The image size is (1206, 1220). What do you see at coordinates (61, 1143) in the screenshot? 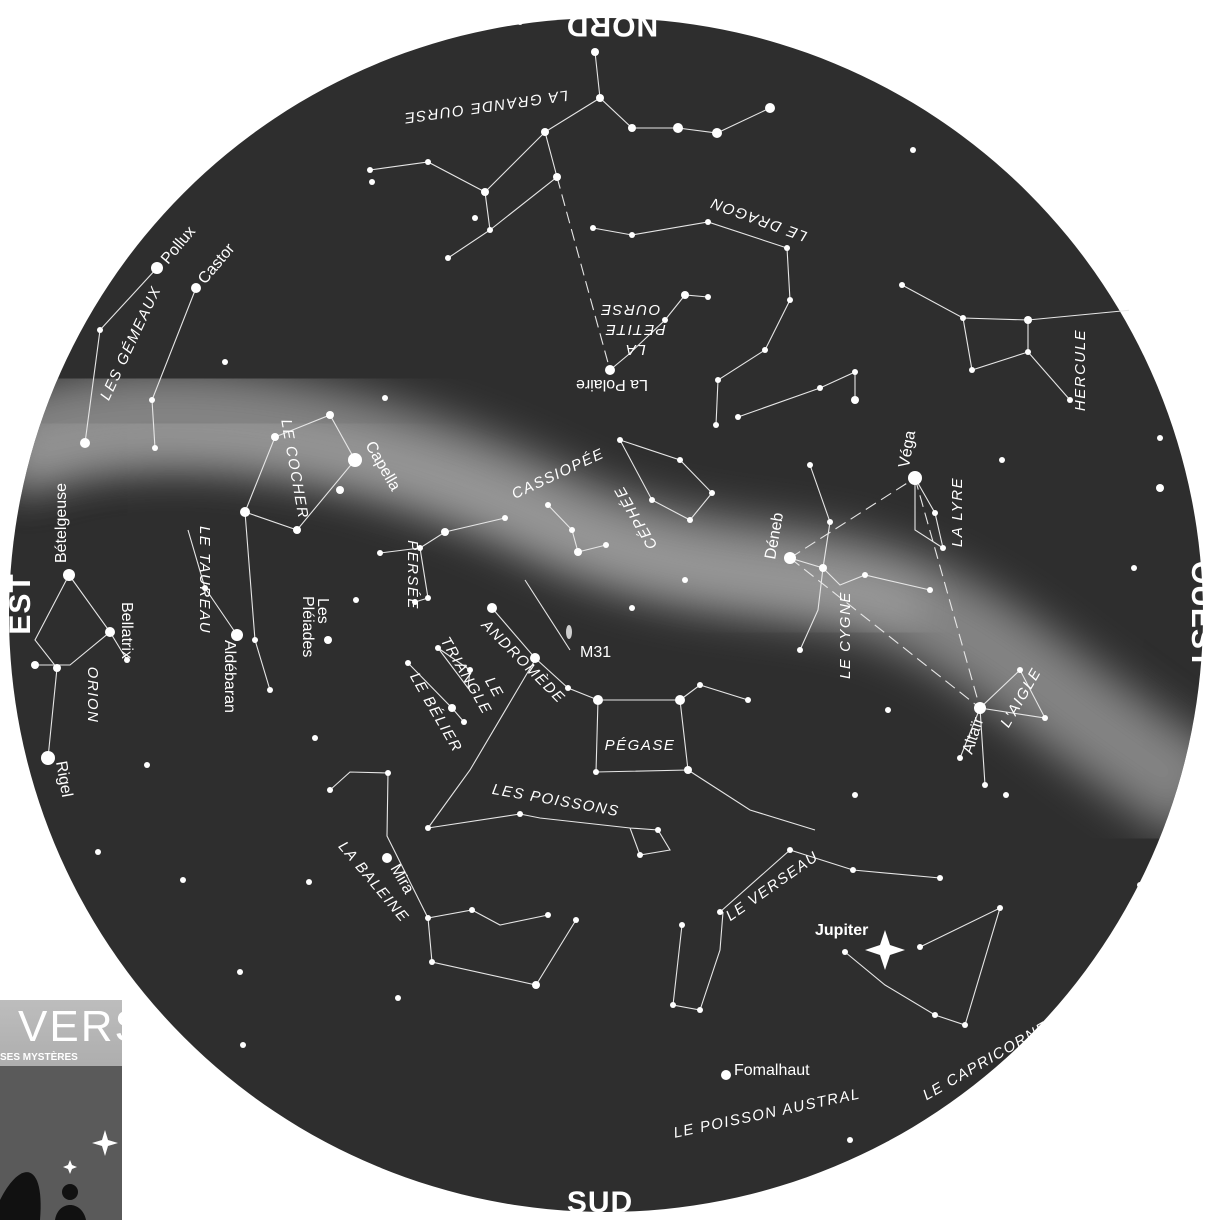
I see `logo-graphic` at bounding box center [61, 1143].